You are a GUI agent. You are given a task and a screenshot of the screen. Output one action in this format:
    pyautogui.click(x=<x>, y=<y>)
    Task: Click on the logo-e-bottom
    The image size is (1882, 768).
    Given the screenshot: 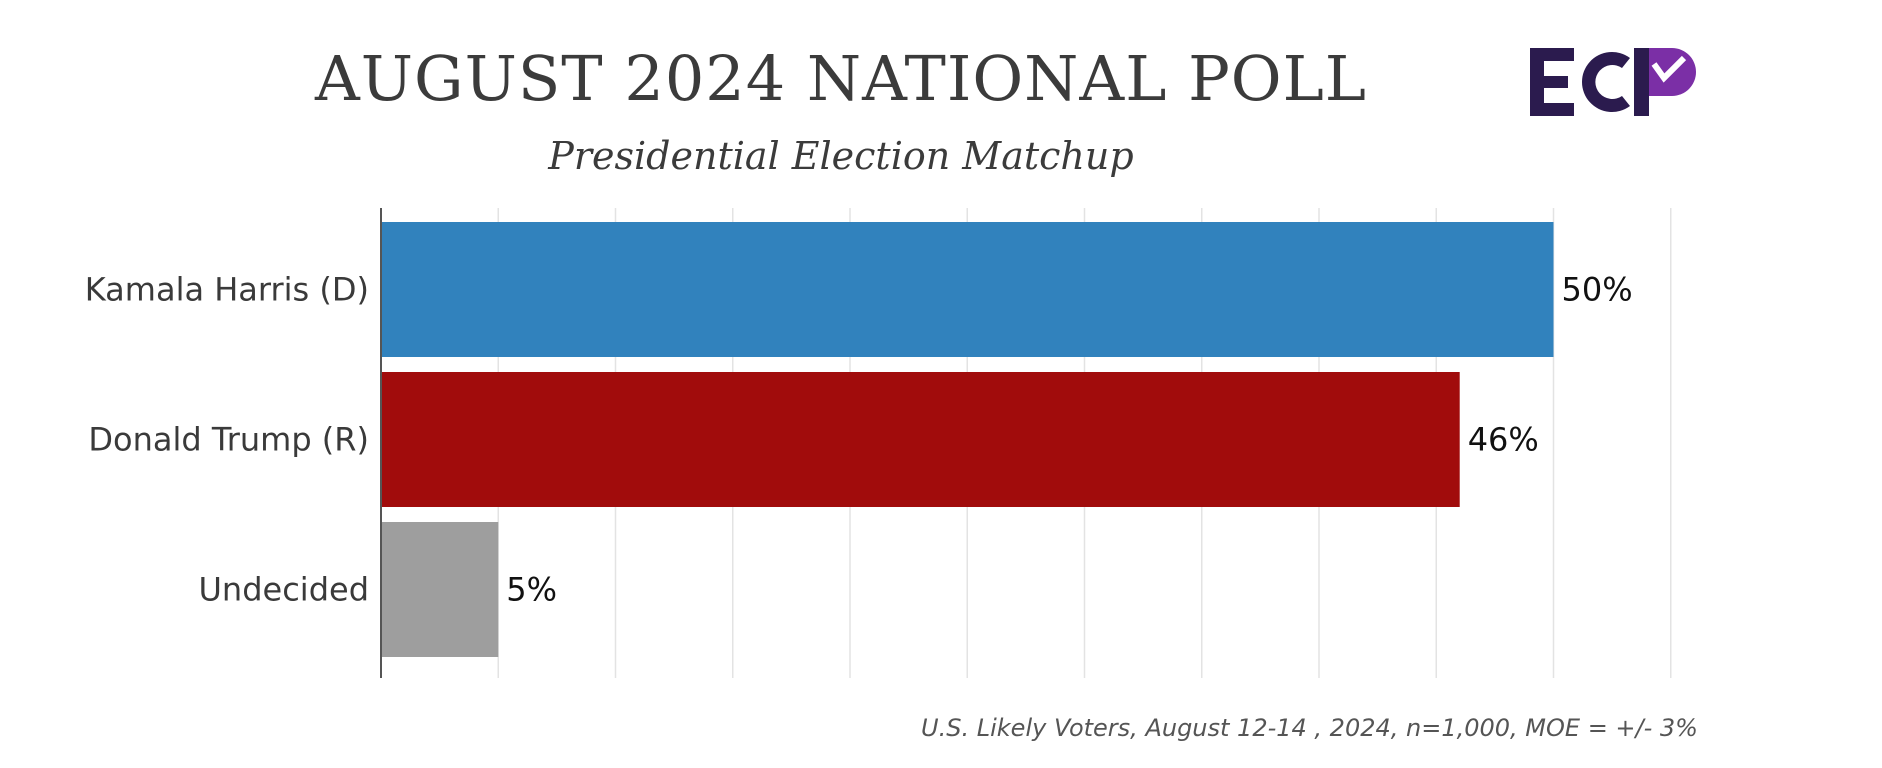 What is the action you would take?
    pyautogui.click(x=1552, y=109)
    